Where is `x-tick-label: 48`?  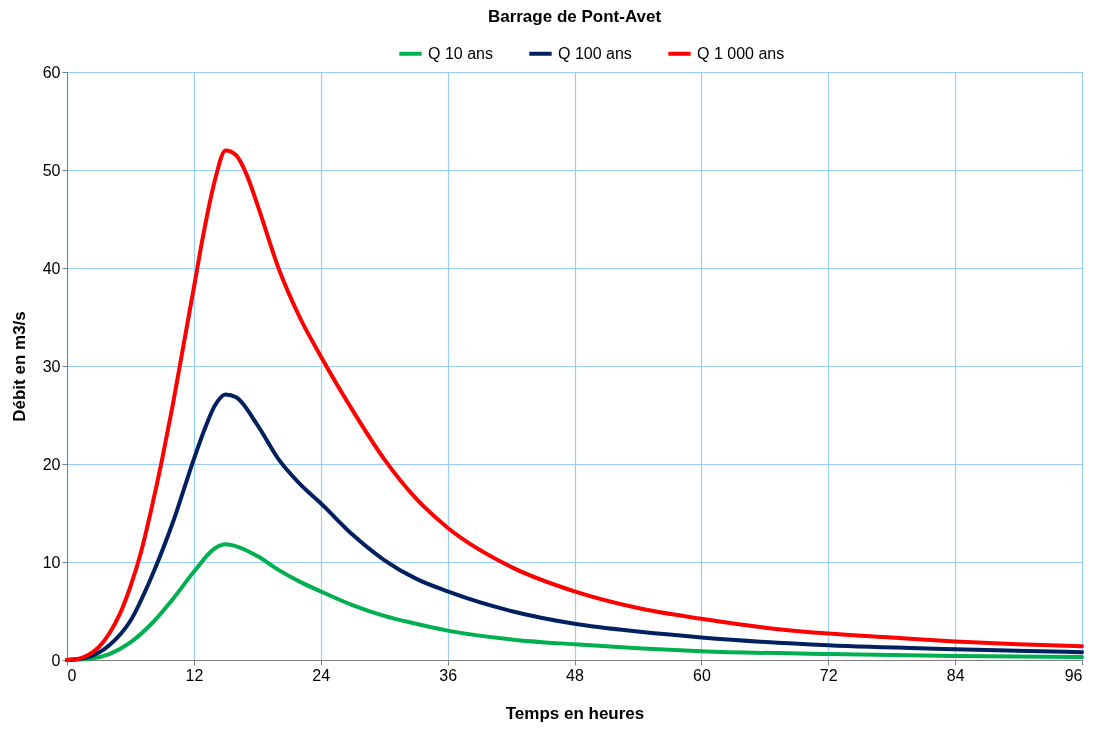
x-tick-label: 48 is located at coordinates (575, 675).